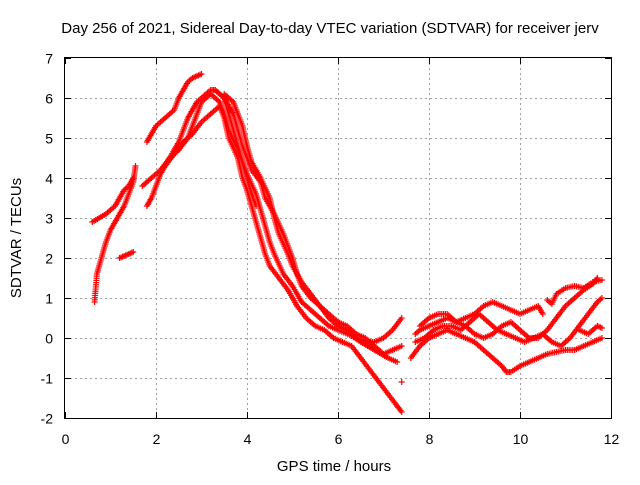 Image resolution: width=640 pixels, height=485 pixels. Describe the element at coordinates (49, 59) in the screenshot. I see `y-tick-label: 7` at that location.